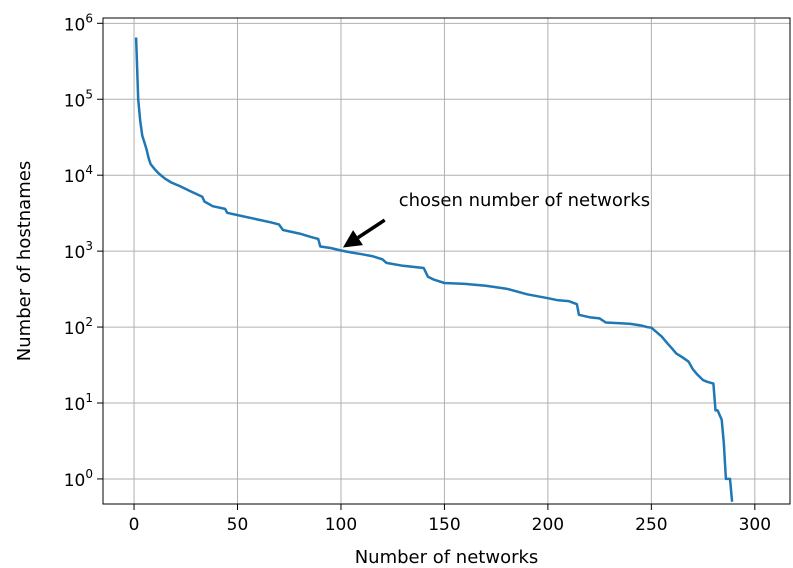 This screenshot has width=793, height=568. I want to click on y-axis-title: Number of hostnames, so click(24, 261).